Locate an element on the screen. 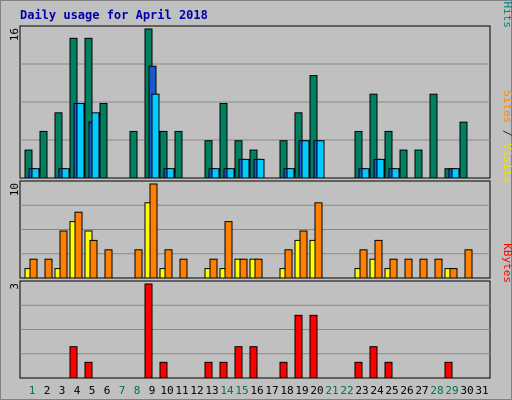  visits-axis-title-part-0: Sites is located at coordinates (506, 106).